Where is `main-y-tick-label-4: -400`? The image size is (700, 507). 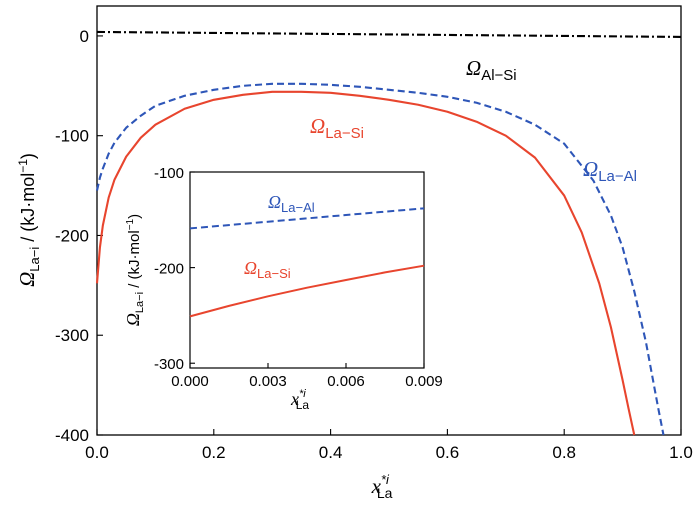
main-y-tick-label-4: -400 is located at coordinates (72, 435).